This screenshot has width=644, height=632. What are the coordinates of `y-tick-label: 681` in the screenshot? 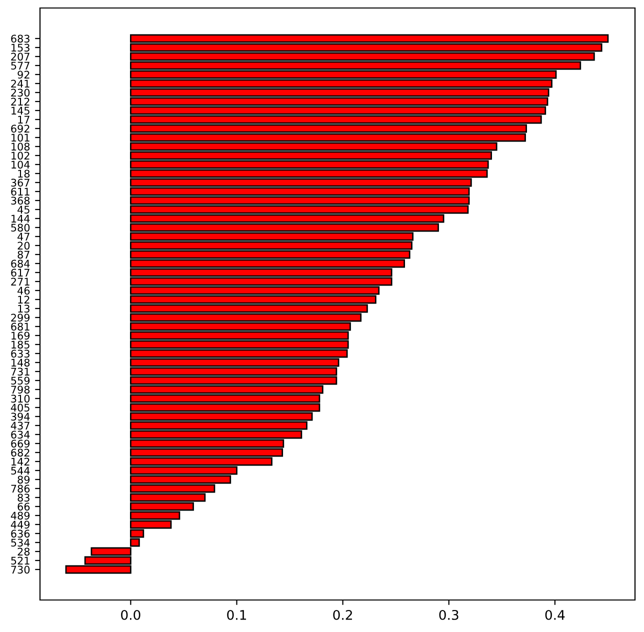 It's located at (20, 326).